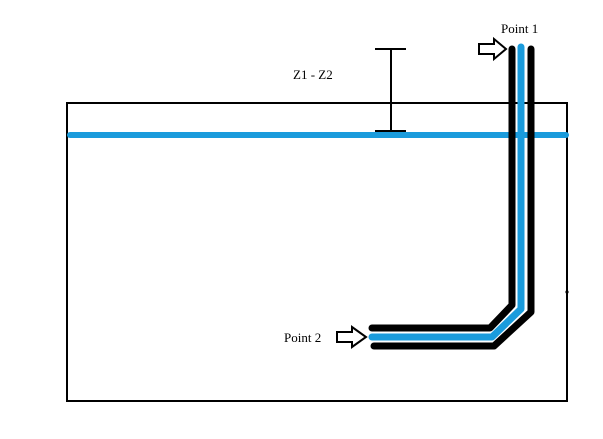  I want to click on height-dimension-marker, so click(390, 90).